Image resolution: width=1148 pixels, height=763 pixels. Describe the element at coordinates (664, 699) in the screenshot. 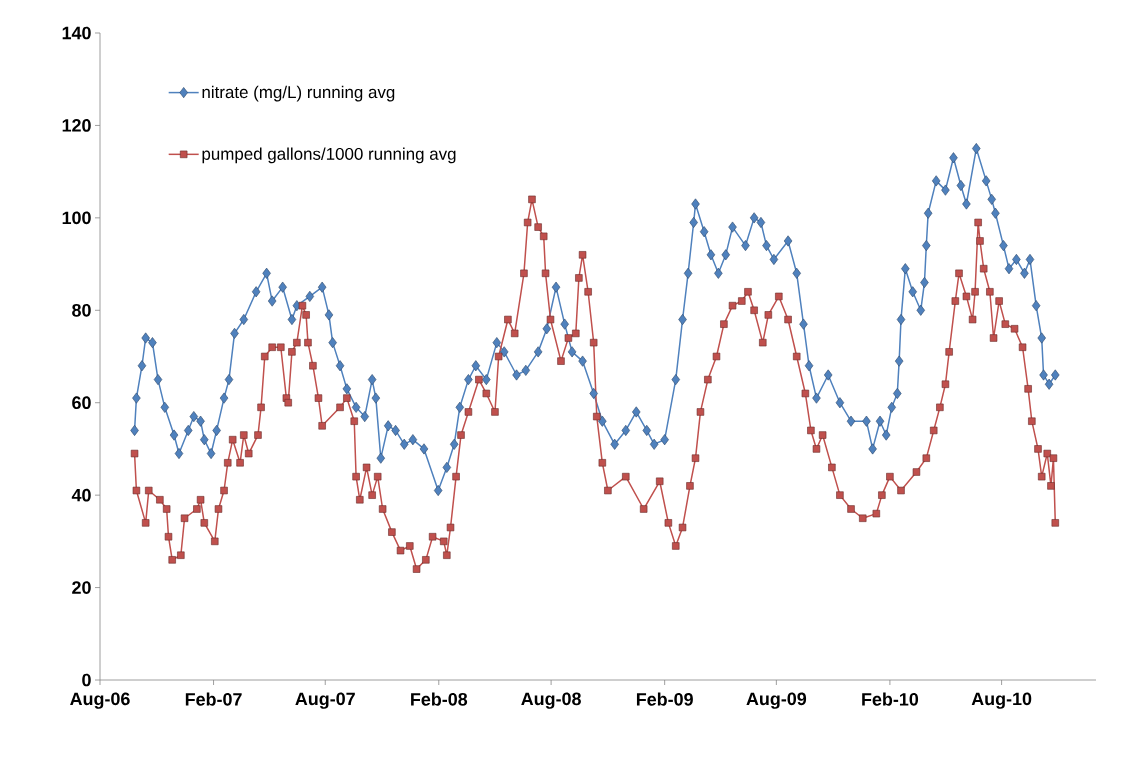

I see `x-tick-label: Feb-09` at that location.